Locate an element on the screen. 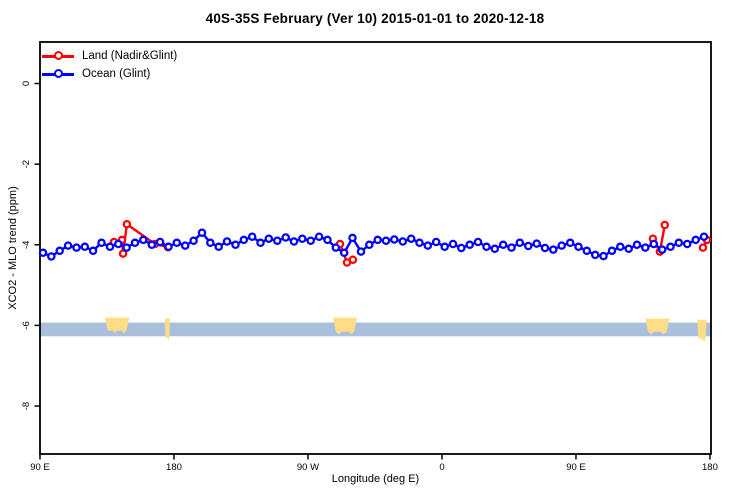 The image size is (750, 500). x-axis-tick-label: 90 W is located at coordinates (308, 467).